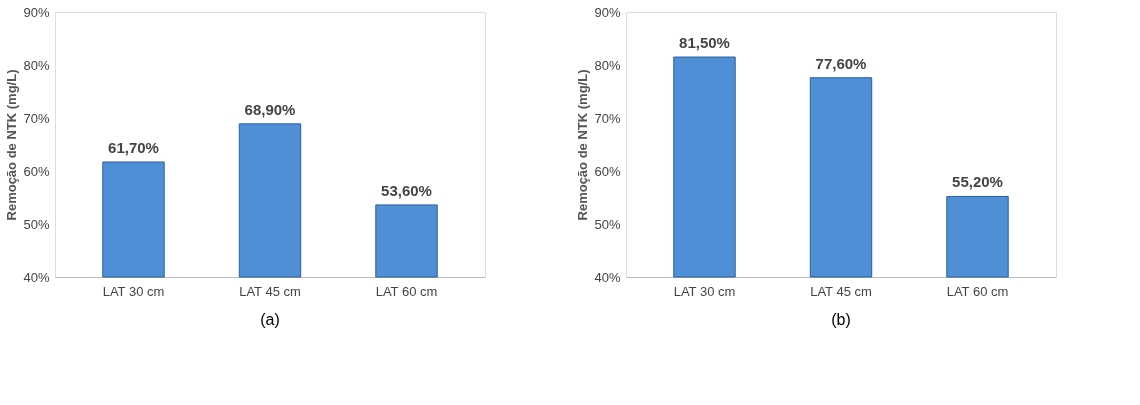  Describe the element at coordinates (270, 109) in the screenshot. I see `data-label: 68,90%` at that location.